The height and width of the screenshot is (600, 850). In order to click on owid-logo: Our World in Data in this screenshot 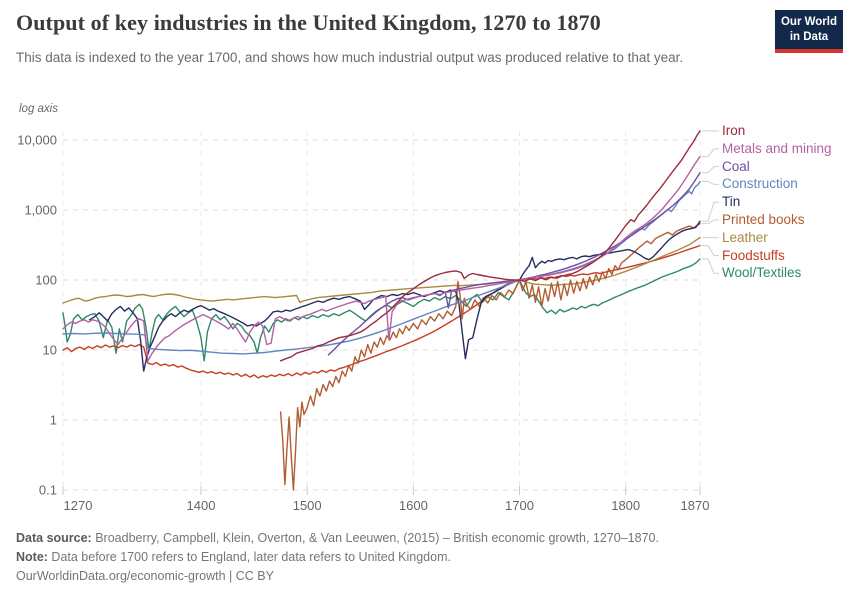, I will do `click(809, 31)`.